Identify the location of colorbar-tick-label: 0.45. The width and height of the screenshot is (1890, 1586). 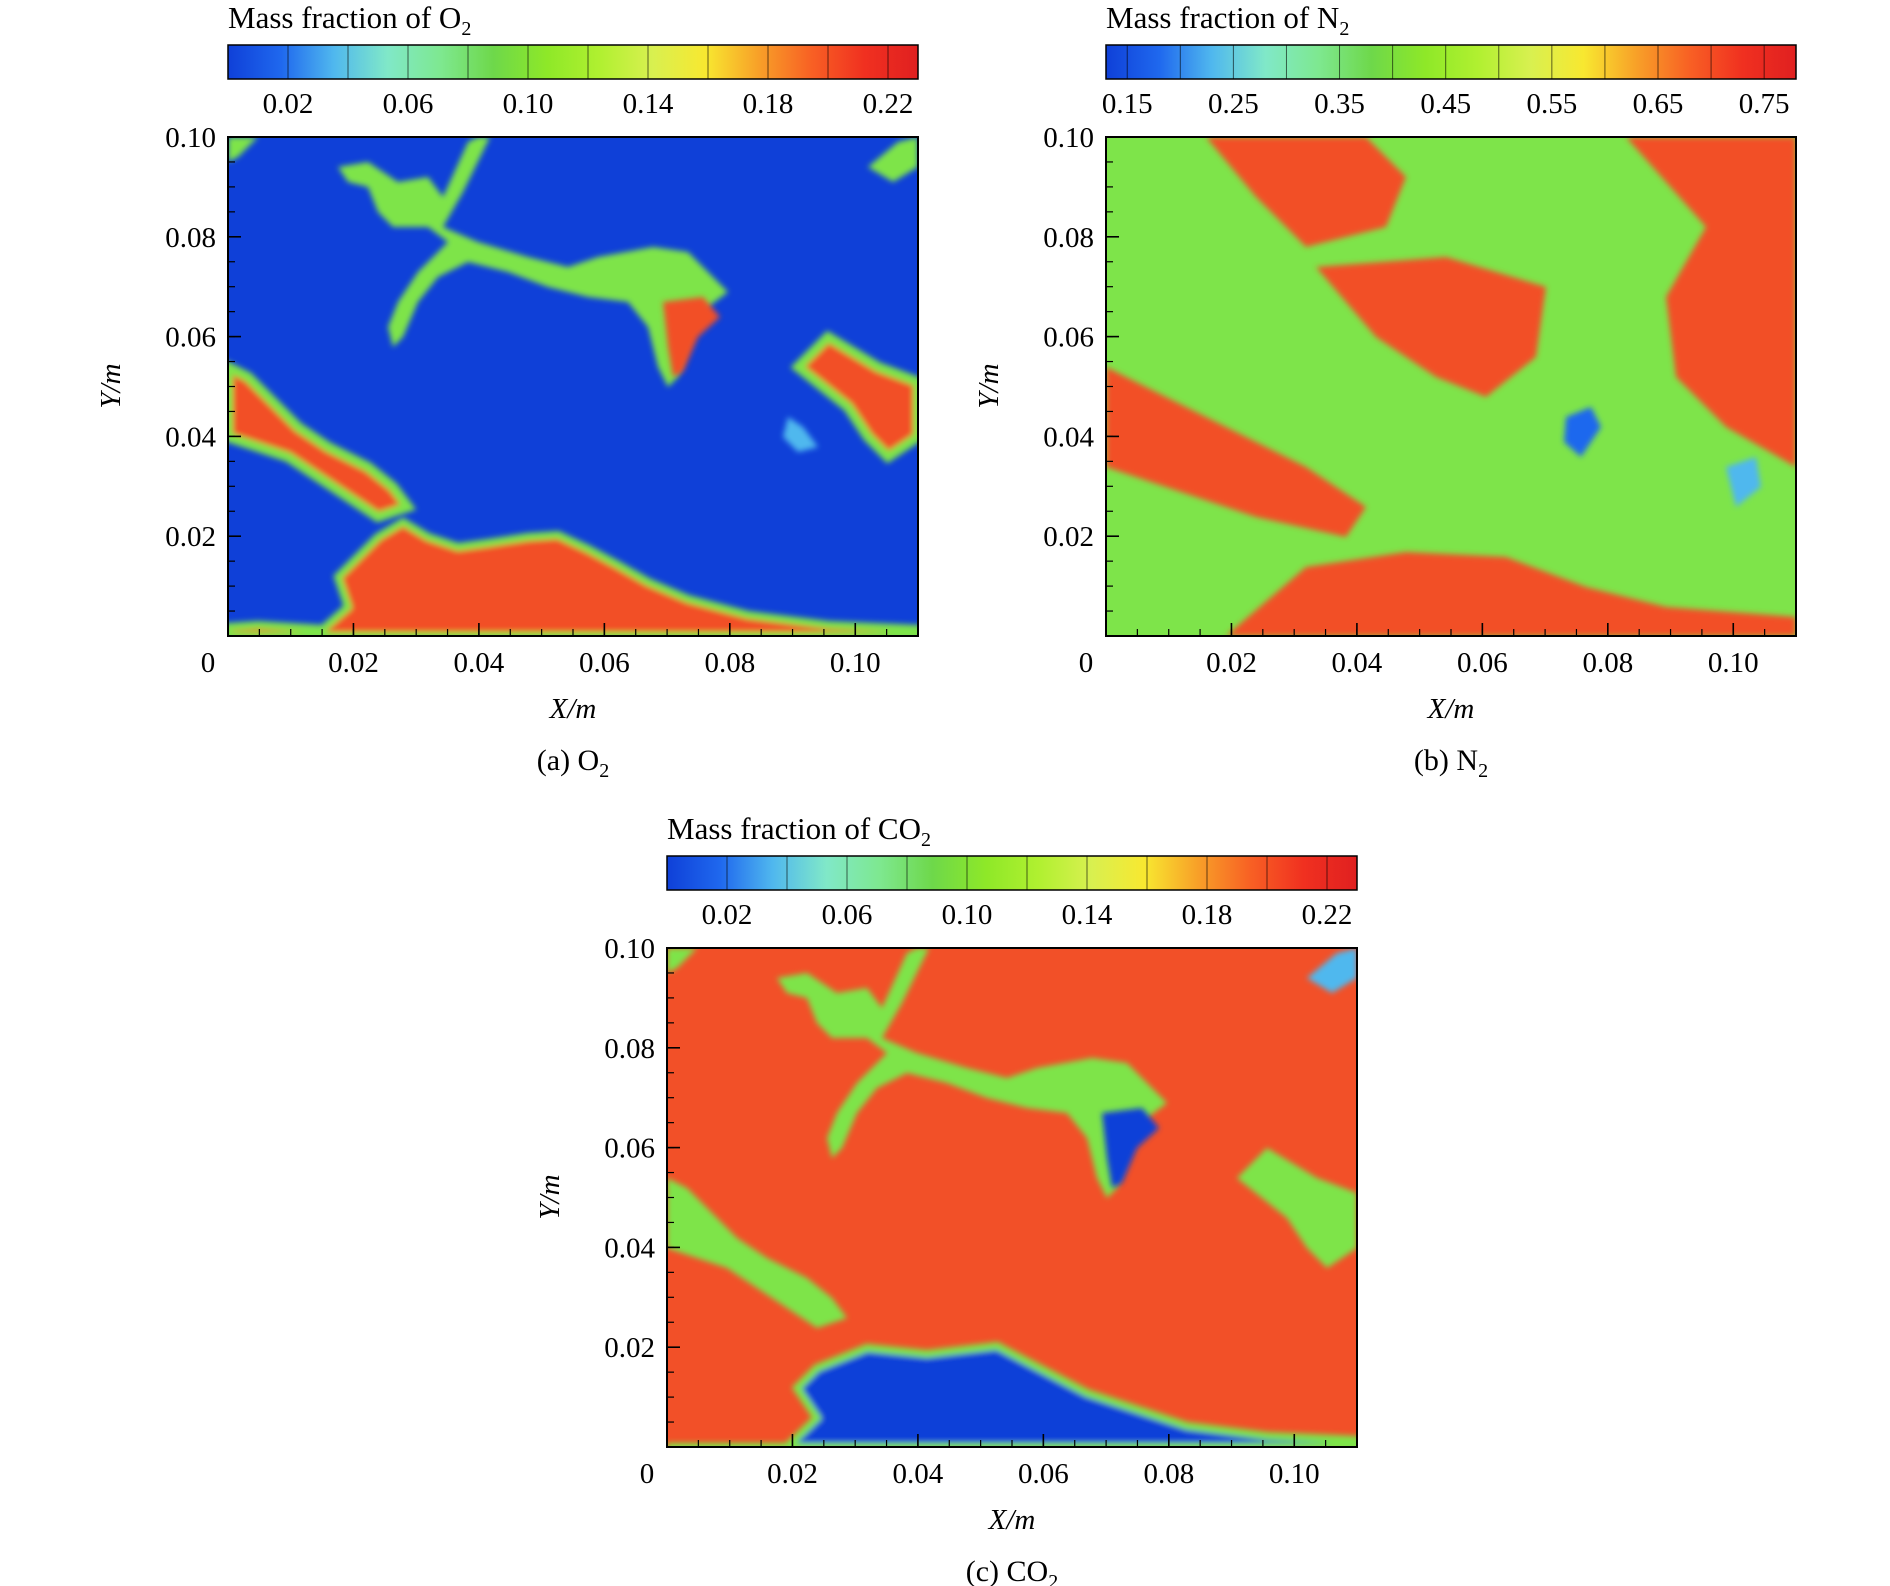
(1445, 104).